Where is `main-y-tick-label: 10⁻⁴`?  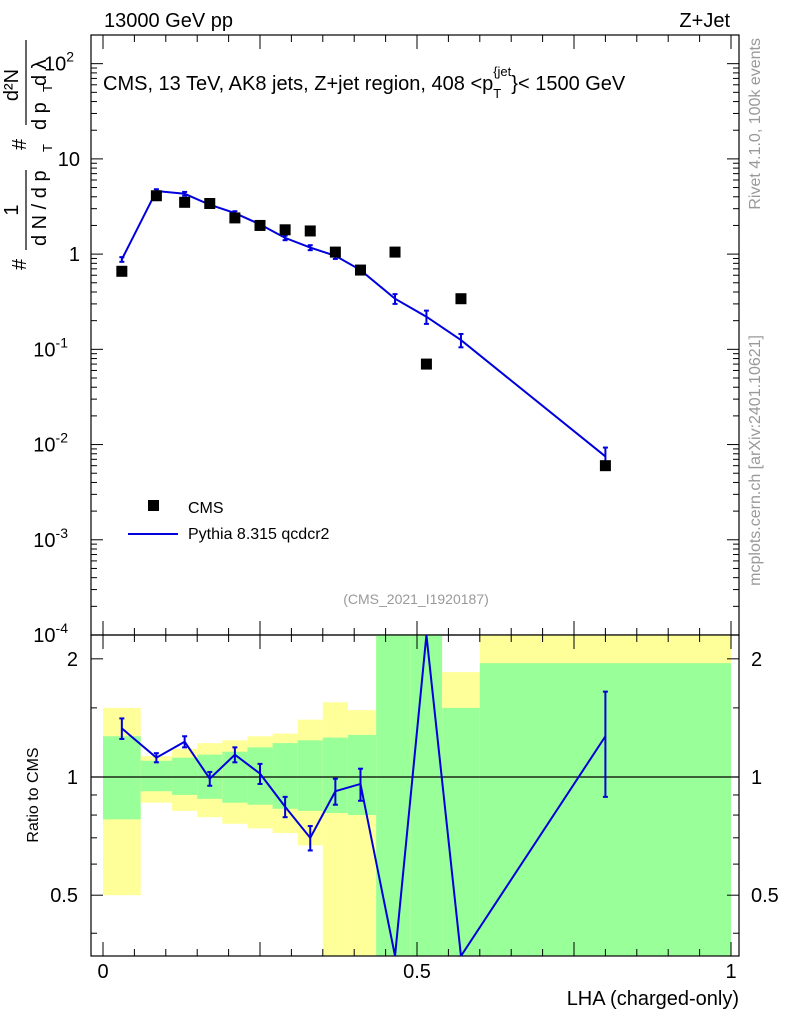
main-y-tick-label: 10⁻⁴ is located at coordinates (50, 633).